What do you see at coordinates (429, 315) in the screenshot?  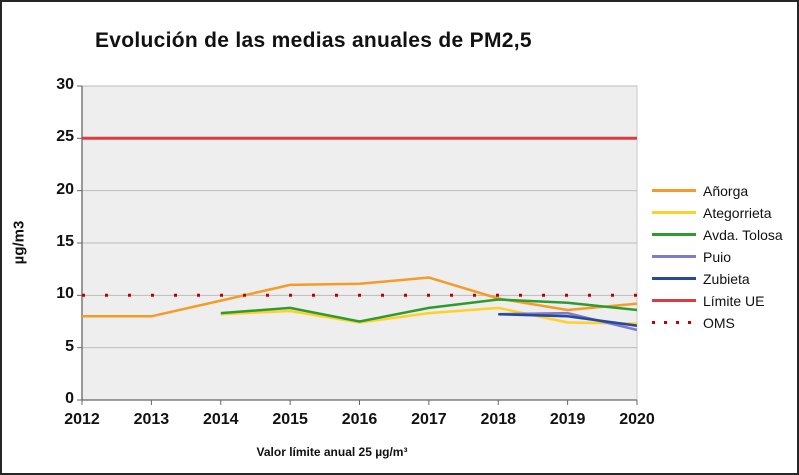 I see `series-line-Ategorrieta` at bounding box center [429, 315].